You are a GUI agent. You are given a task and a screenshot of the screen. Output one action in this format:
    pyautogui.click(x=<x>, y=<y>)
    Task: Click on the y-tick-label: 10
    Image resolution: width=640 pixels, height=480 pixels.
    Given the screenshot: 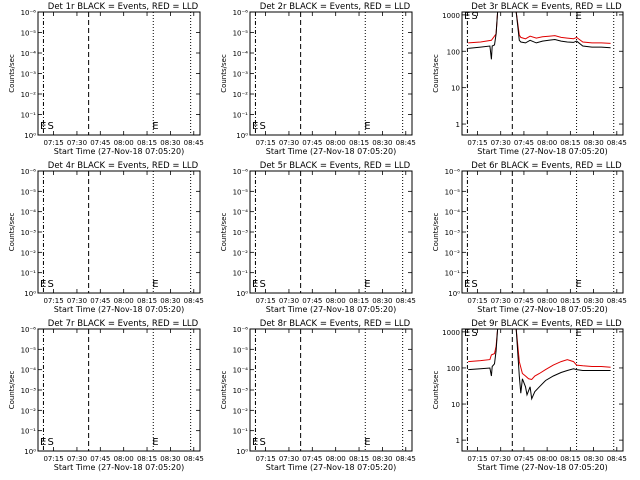 What is the action you would take?
    pyautogui.click(x=455, y=89)
    